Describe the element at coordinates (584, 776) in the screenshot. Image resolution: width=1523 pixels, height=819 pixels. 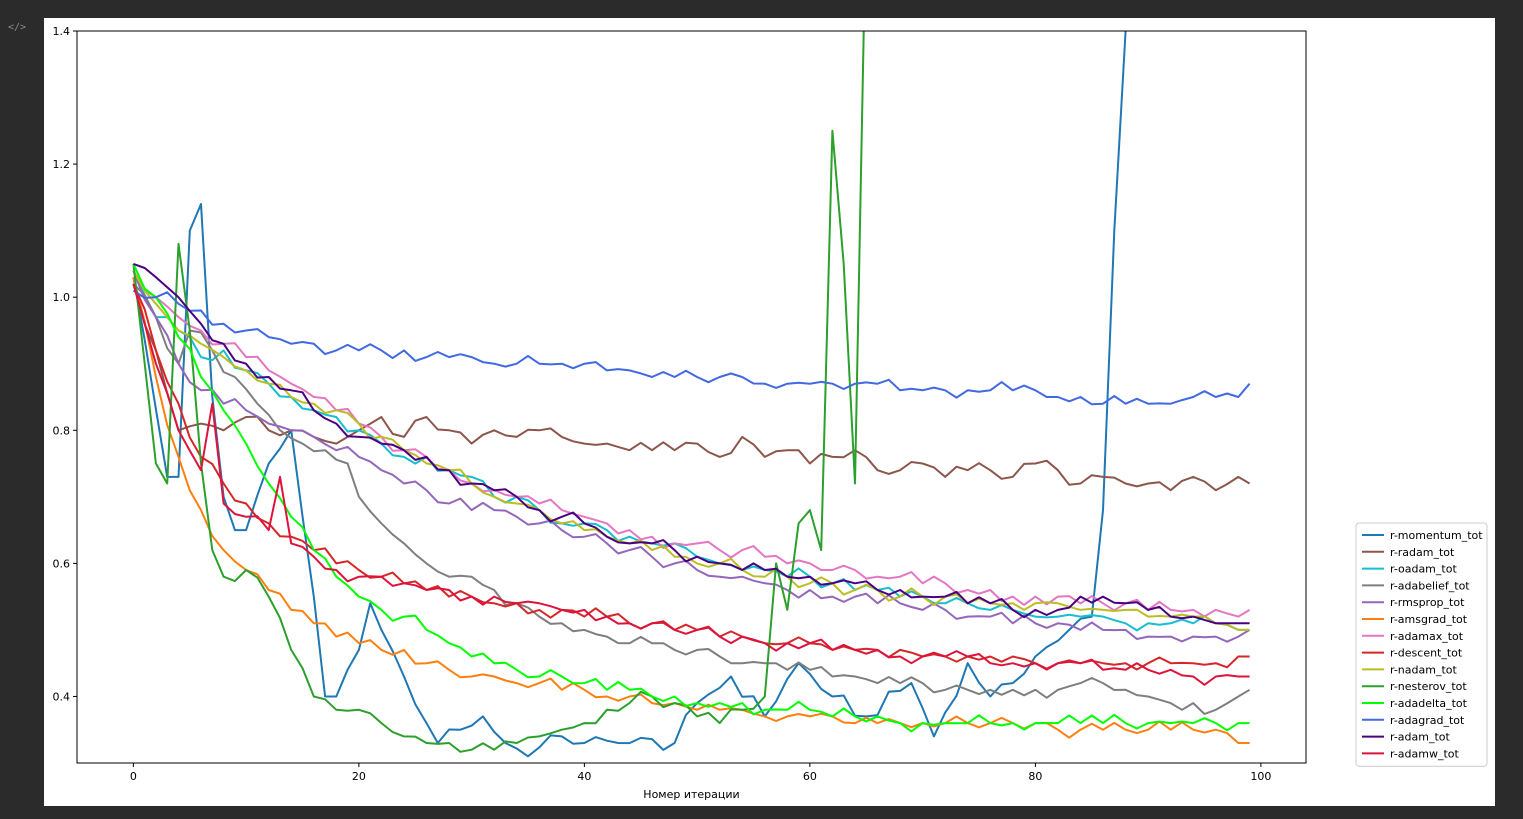
I see `x-tick-label: 40` at that location.